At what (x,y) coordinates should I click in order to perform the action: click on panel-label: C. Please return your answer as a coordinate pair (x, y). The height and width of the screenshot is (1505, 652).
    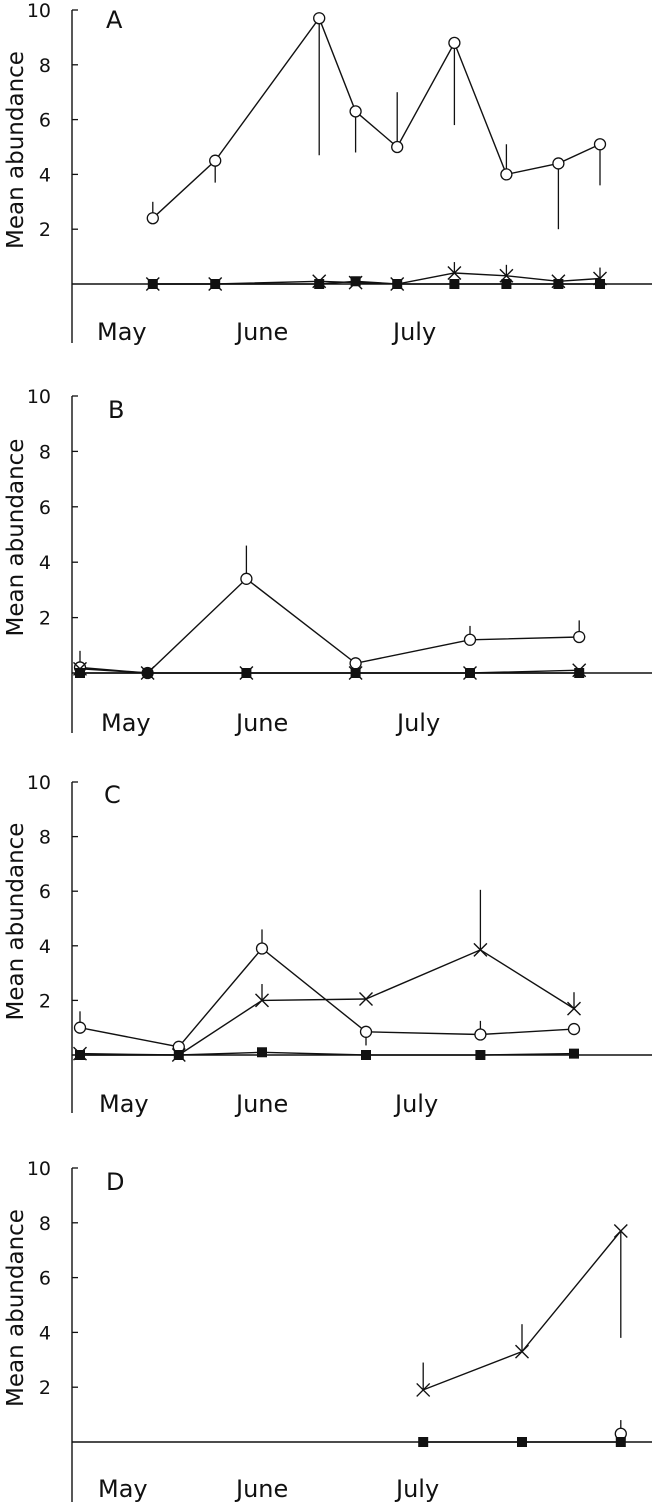
    Looking at the image, I should click on (112, 795).